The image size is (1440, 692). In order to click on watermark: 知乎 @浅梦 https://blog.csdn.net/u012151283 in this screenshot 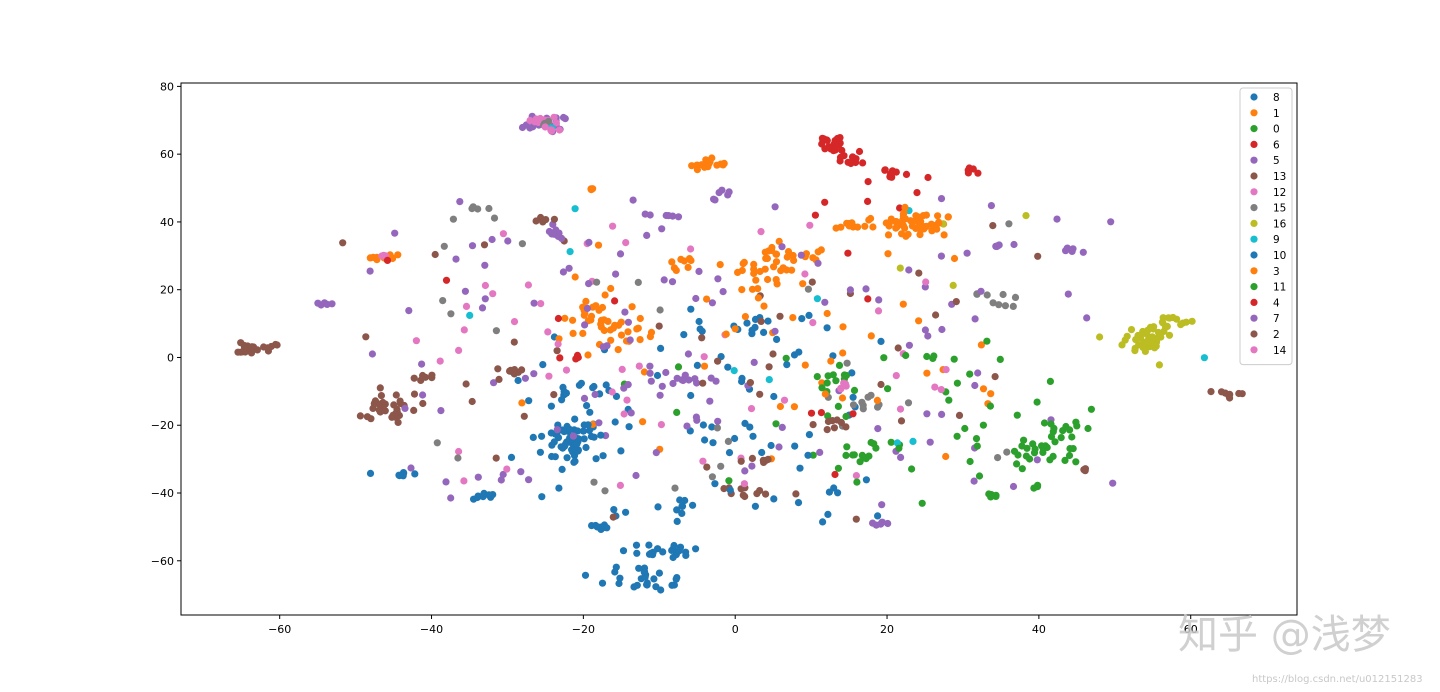, I will do `click(1300, 648)`.